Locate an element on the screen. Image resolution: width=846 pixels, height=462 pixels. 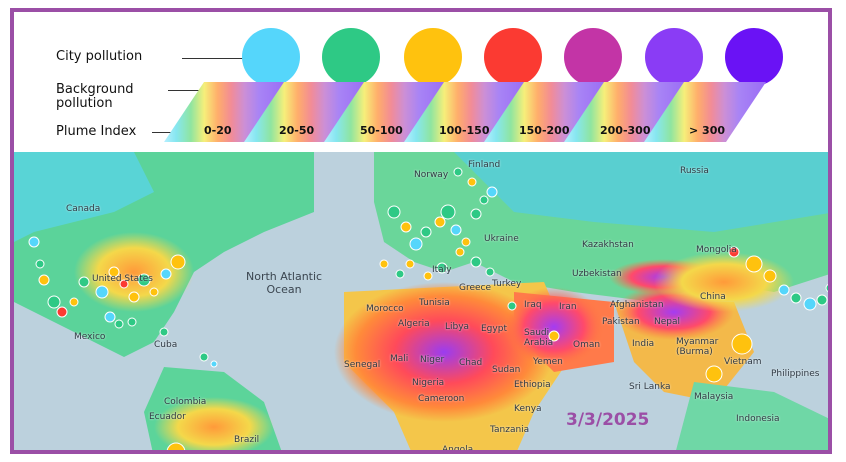
place-label-ukraine: Ukraine is located at coordinates (501, 239).